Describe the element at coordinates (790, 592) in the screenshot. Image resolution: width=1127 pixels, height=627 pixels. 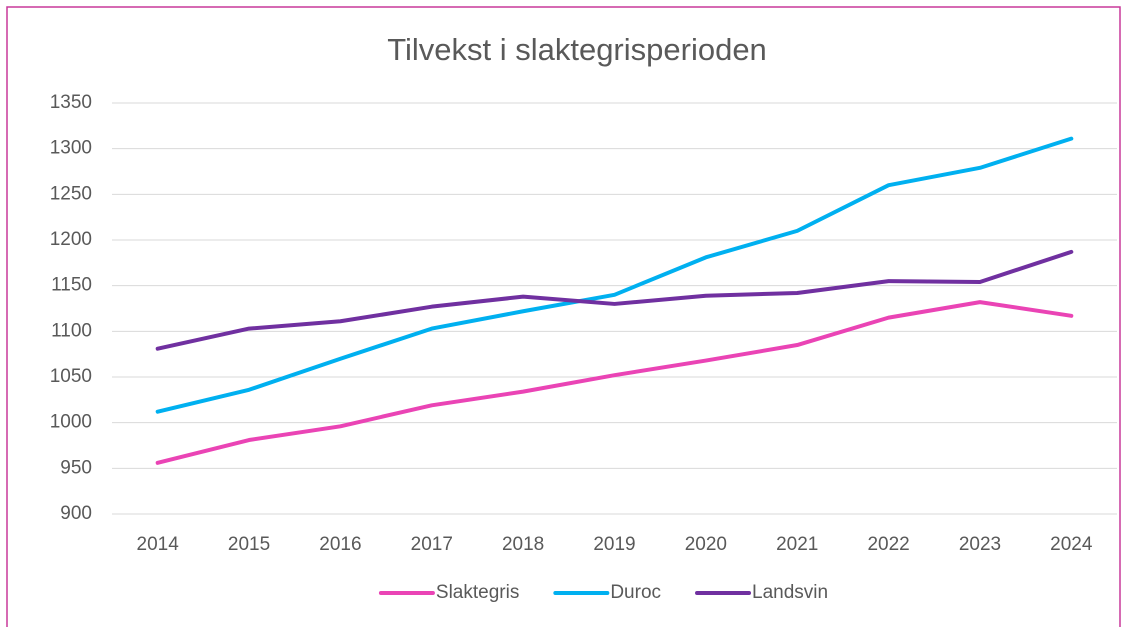
I see `legend-label: Landsvin` at that location.